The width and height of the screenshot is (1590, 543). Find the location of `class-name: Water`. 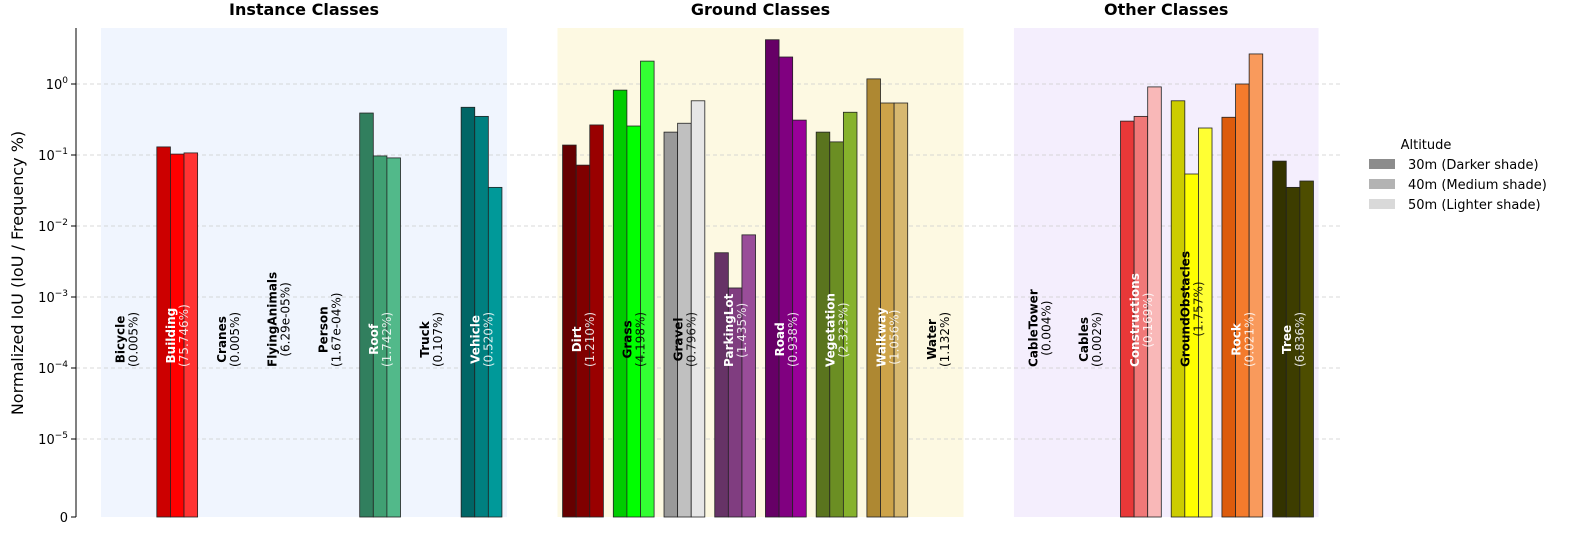

class-name: Water is located at coordinates (932, 339).